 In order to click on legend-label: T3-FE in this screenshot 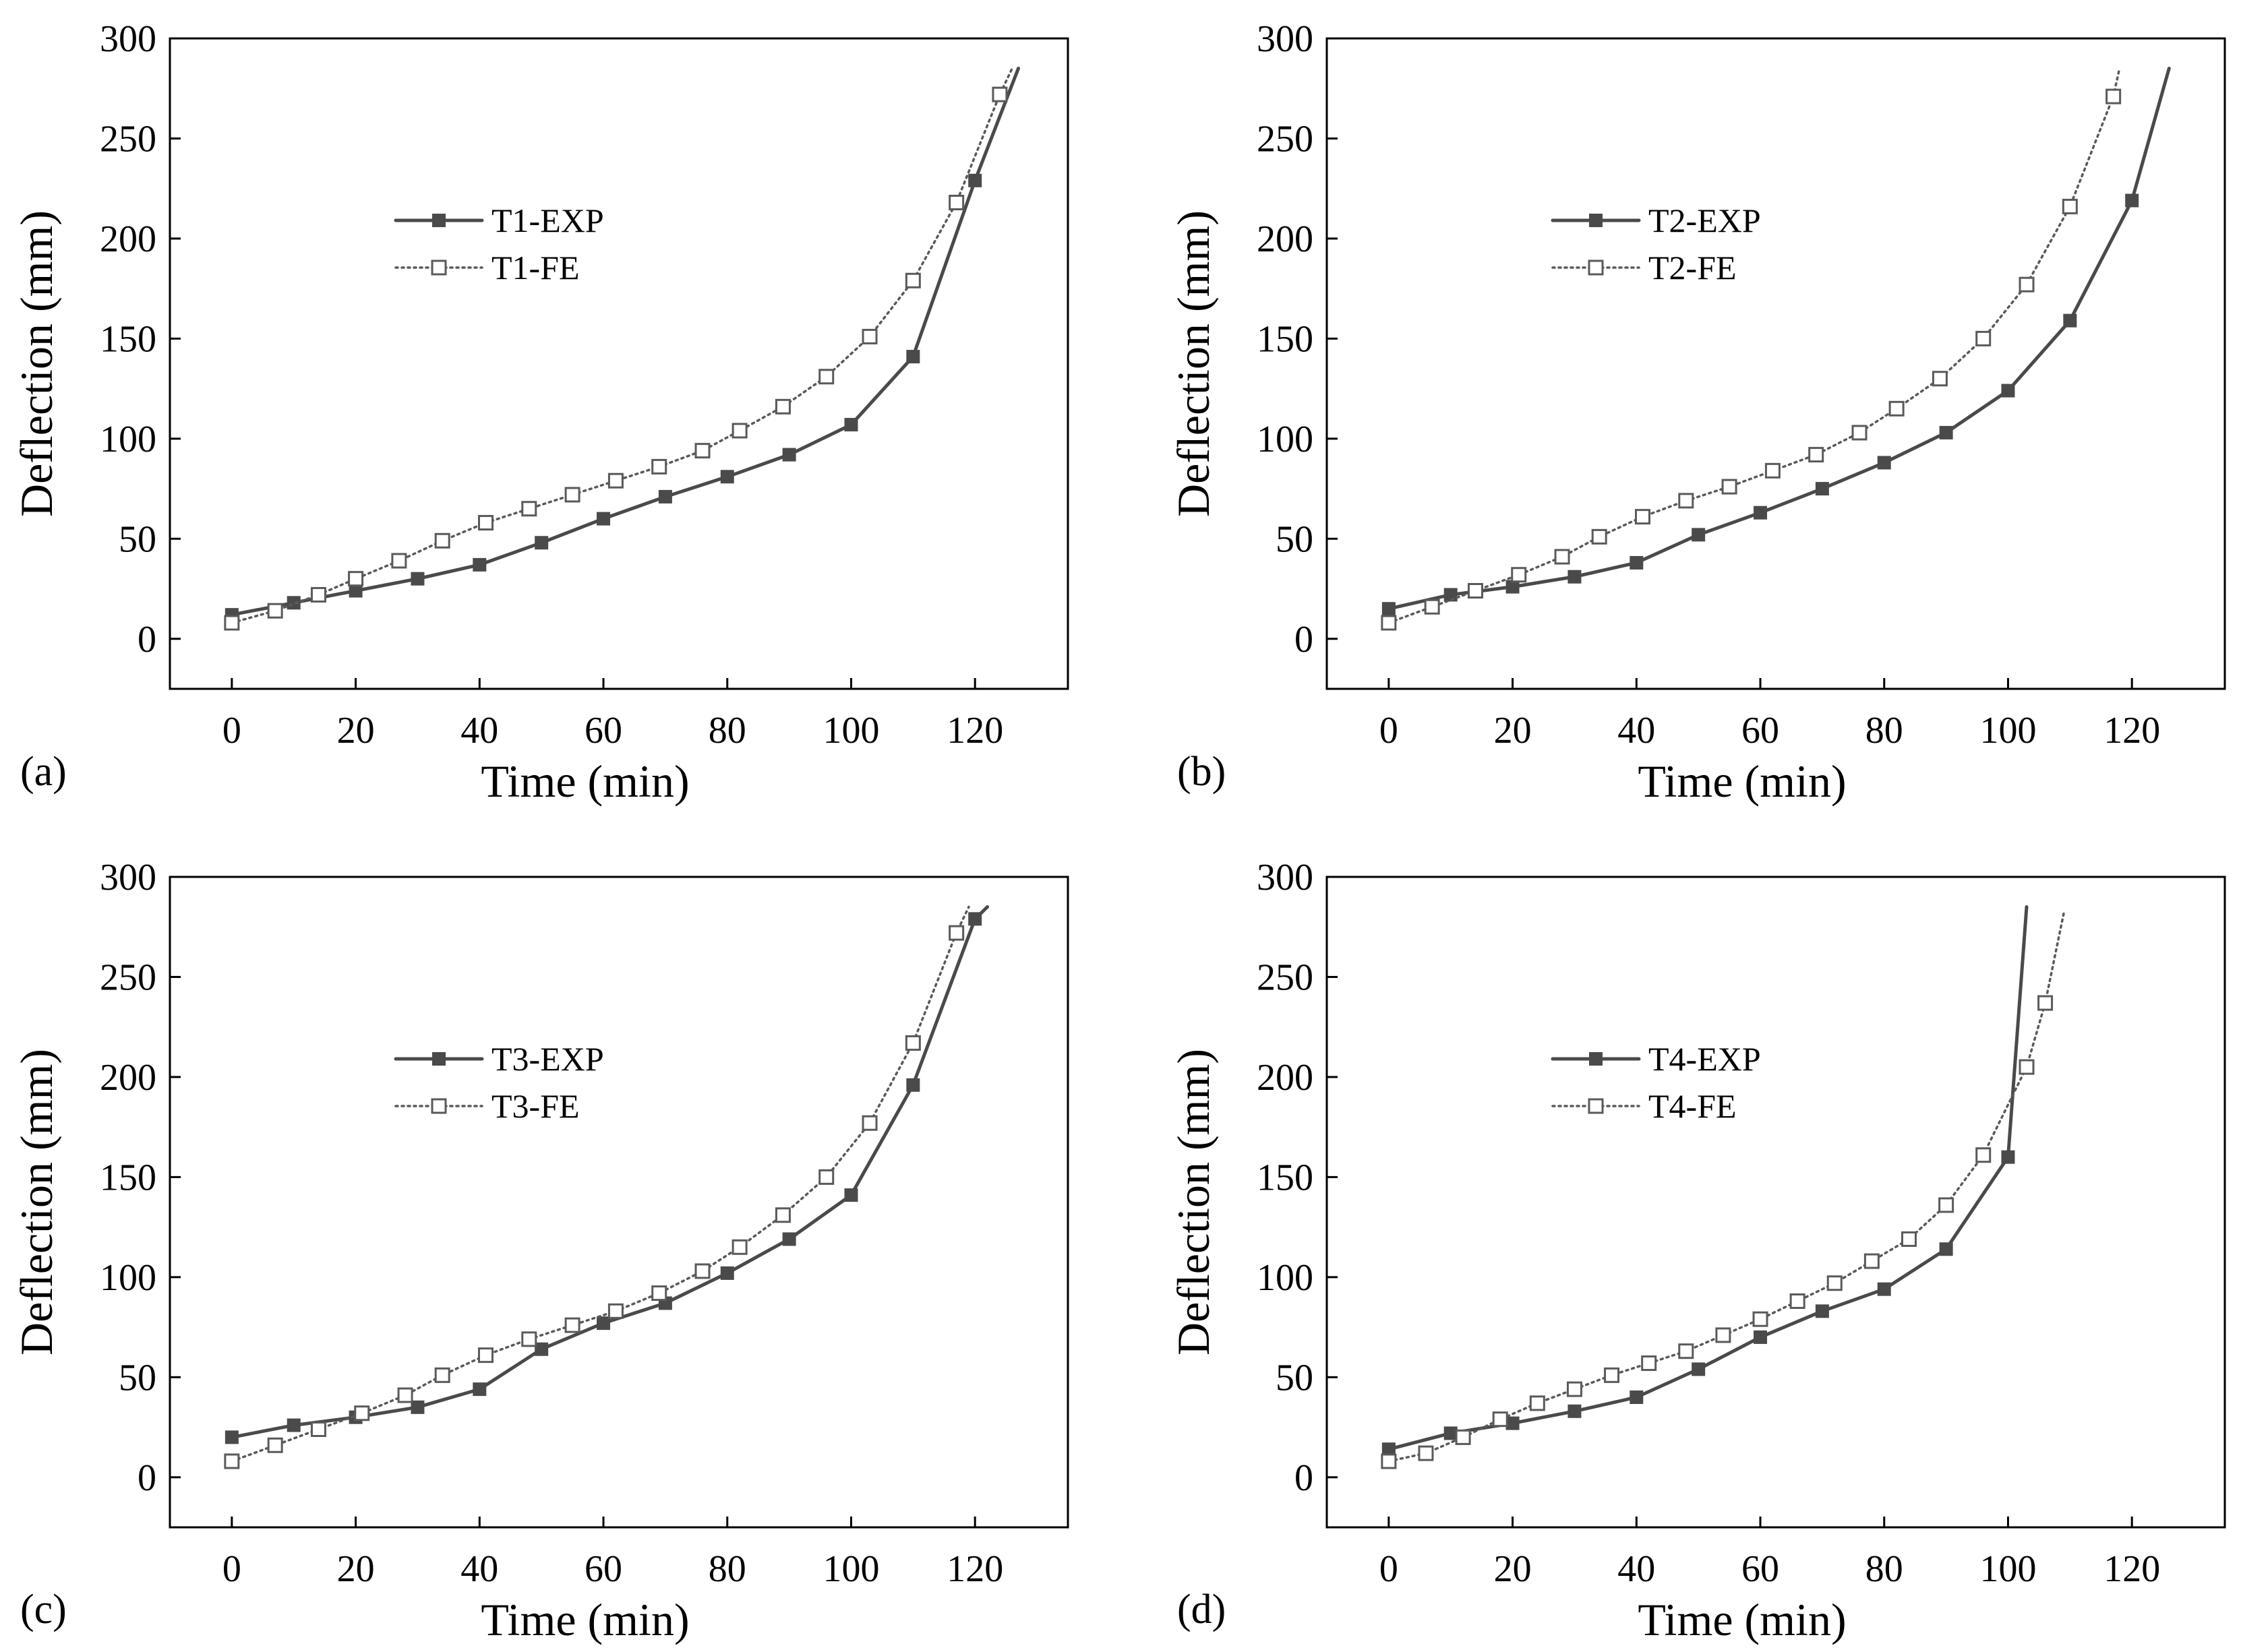, I will do `click(535, 1106)`.